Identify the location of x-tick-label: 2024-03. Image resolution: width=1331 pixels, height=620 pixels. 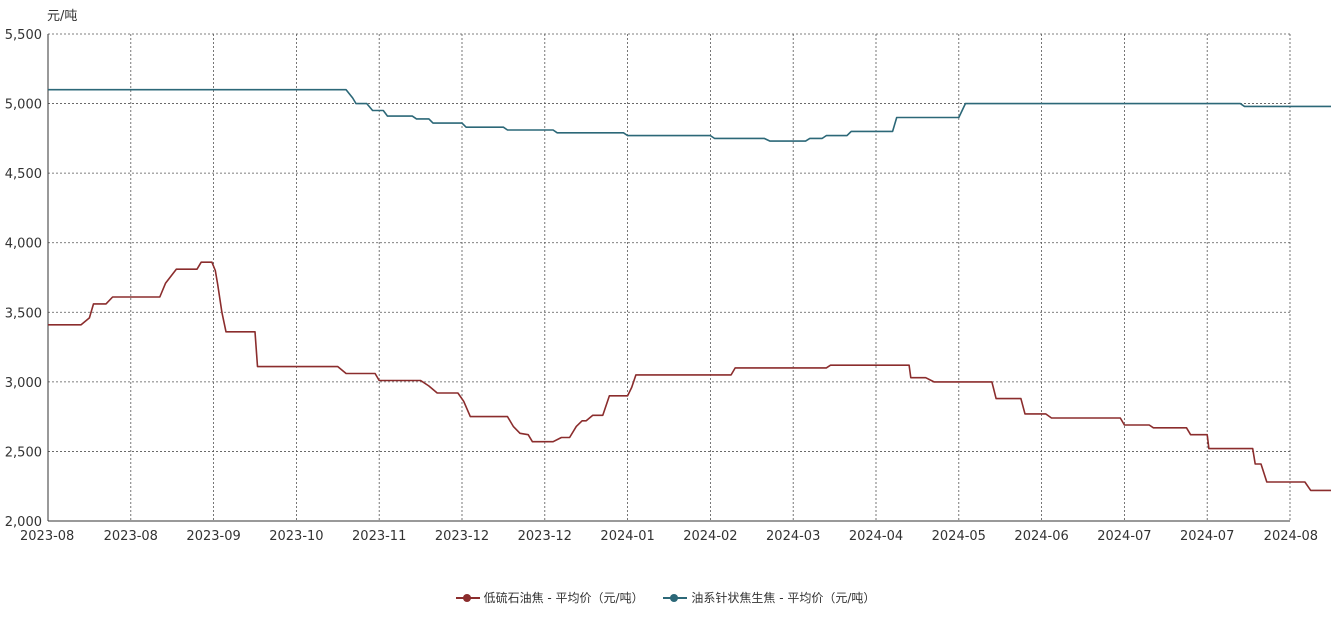
(793, 536).